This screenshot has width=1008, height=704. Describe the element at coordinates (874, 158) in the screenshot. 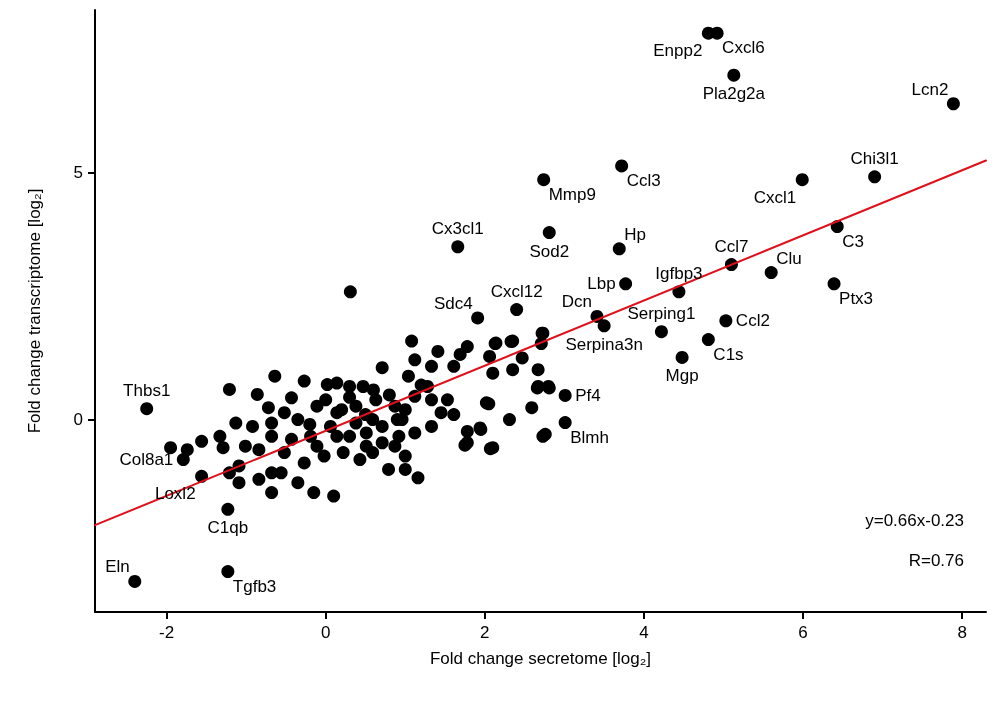

I see `annotation: Chi3l1` at that location.